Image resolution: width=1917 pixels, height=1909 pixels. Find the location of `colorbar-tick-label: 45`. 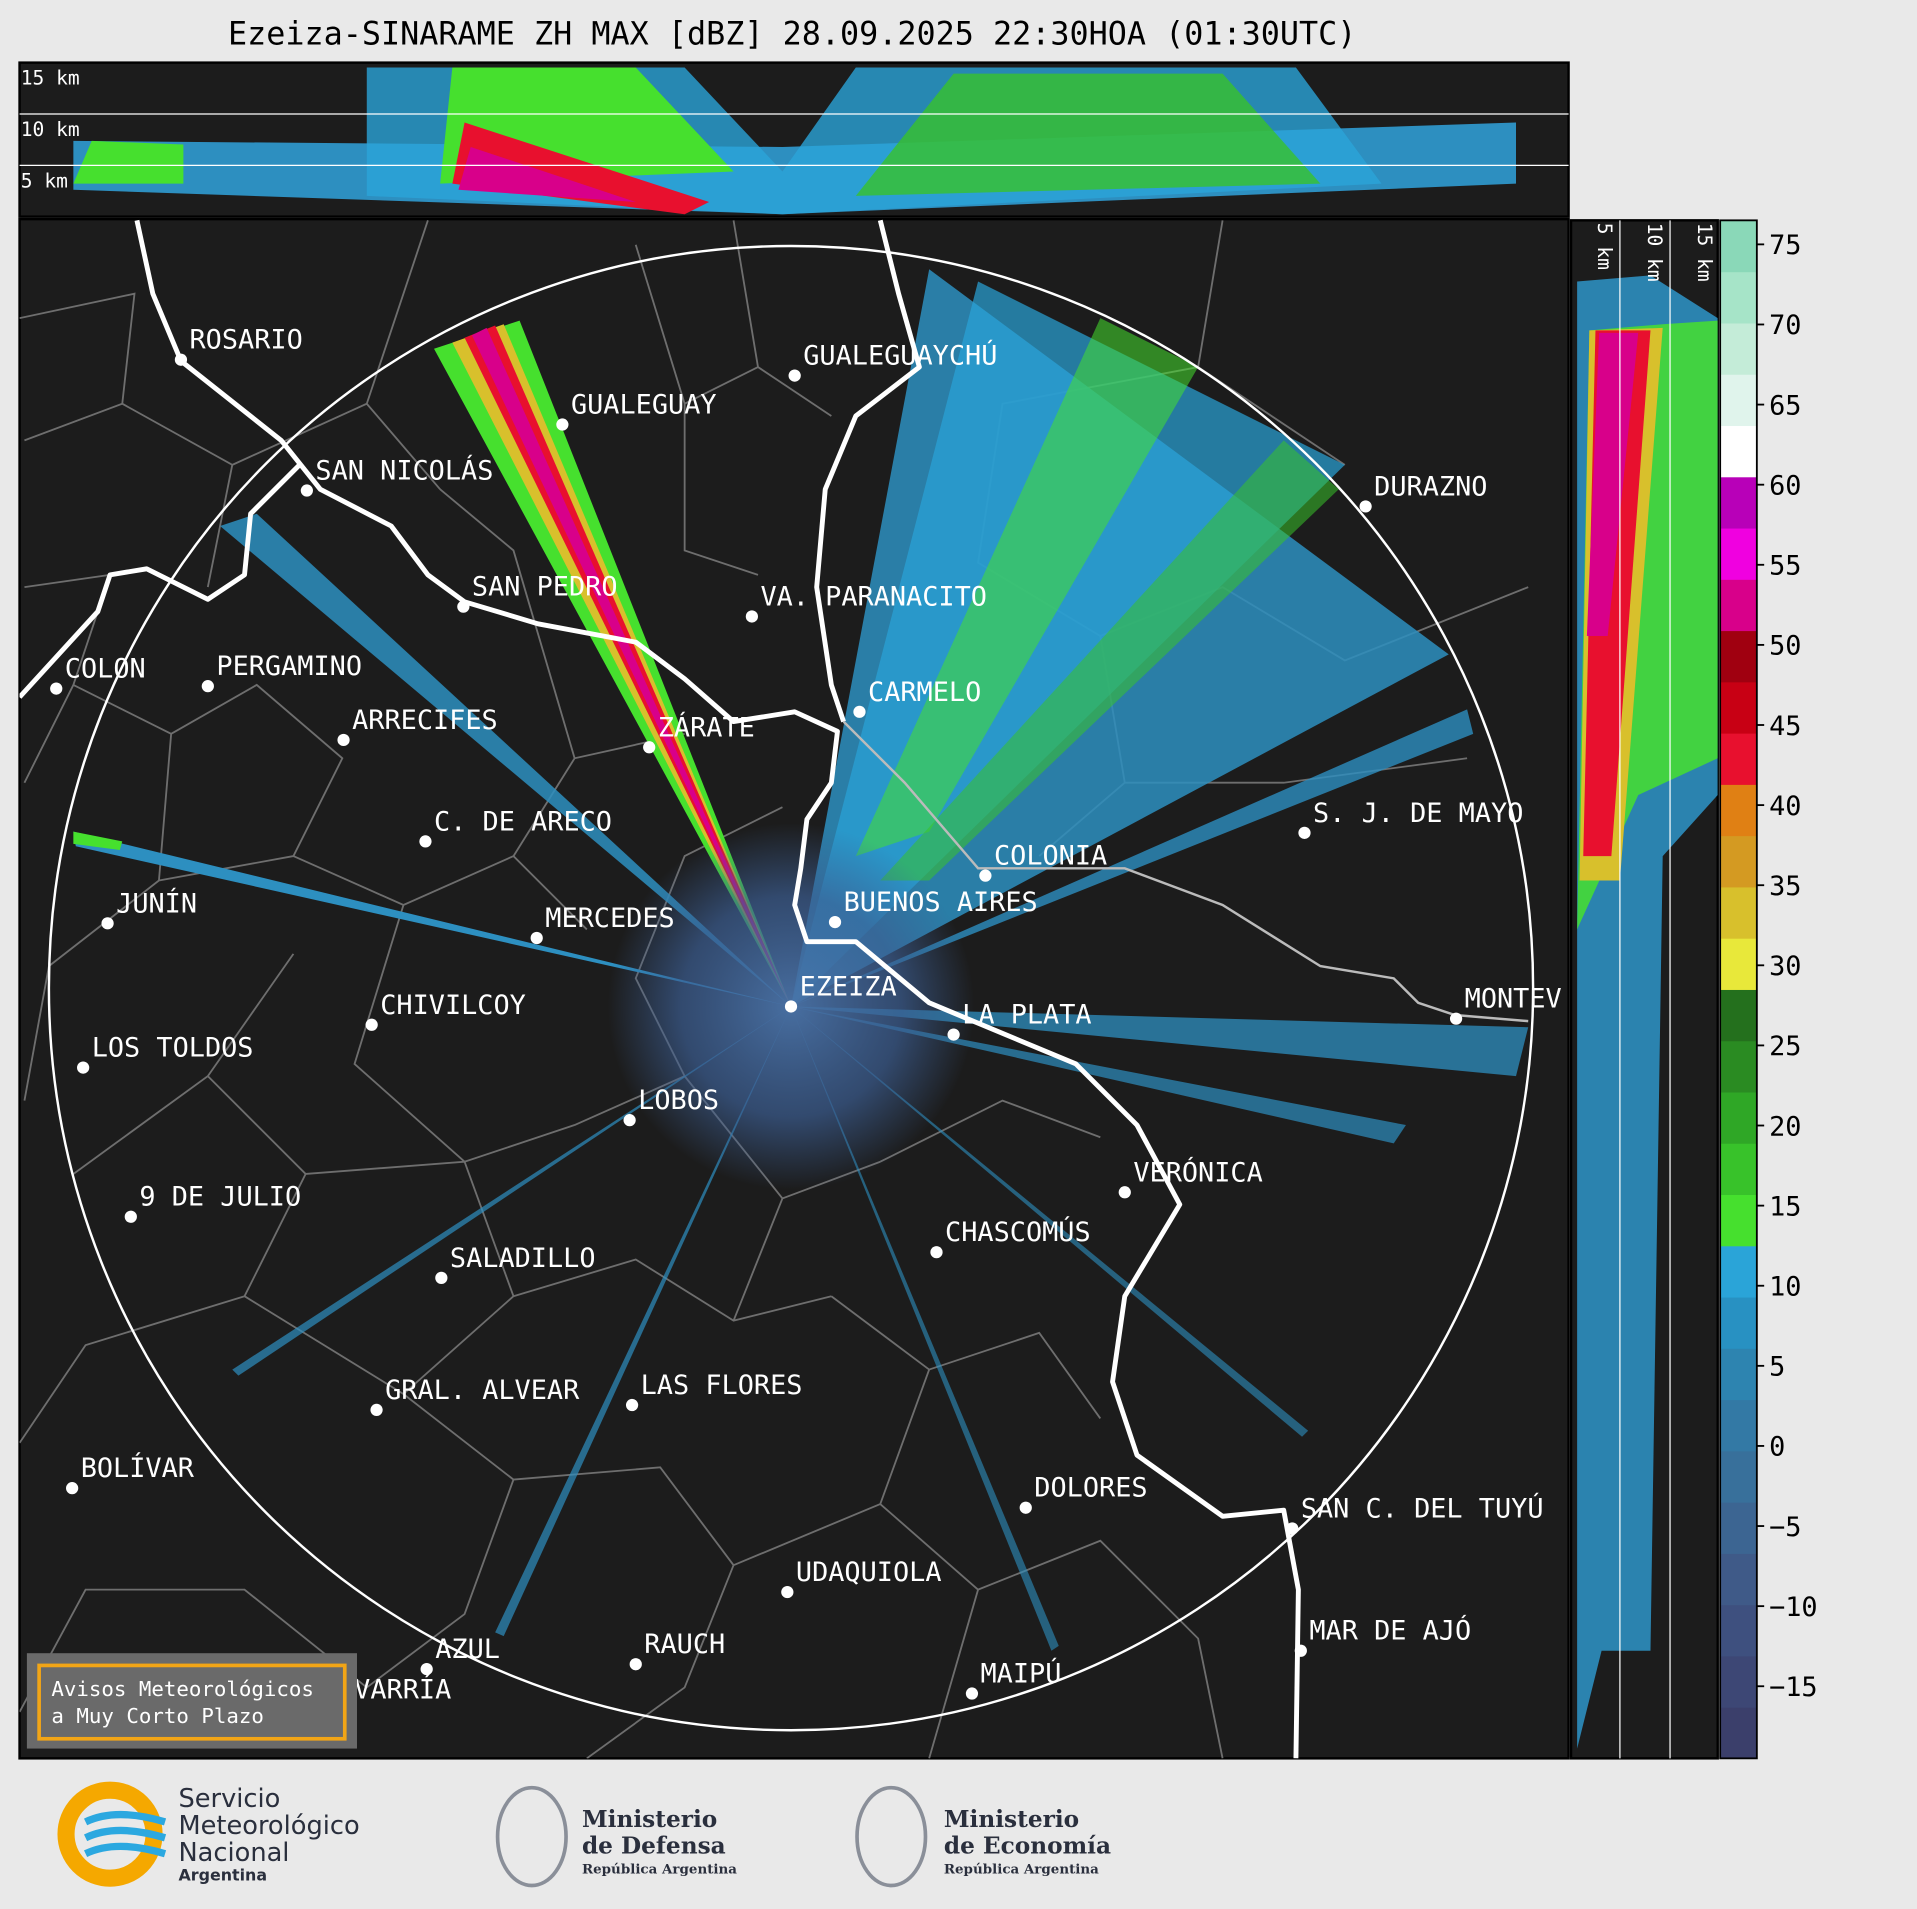

colorbar-tick-label: 45 is located at coordinates (1785, 726).